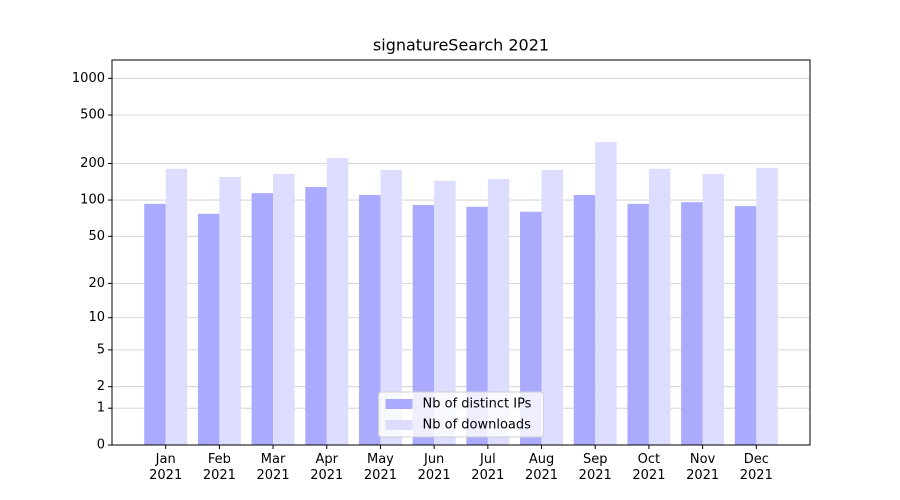 This screenshot has width=900, height=500. I want to click on x-tick-label: Sep 2021, so click(595, 467).